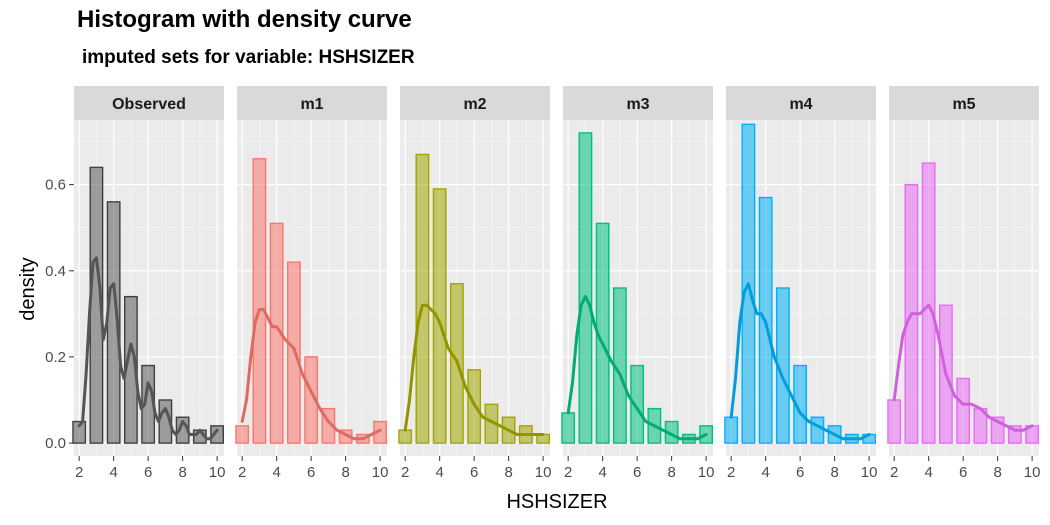  I want to click on facet-panel-m2: m2 2 4 6 8 10, so click(475, 283).